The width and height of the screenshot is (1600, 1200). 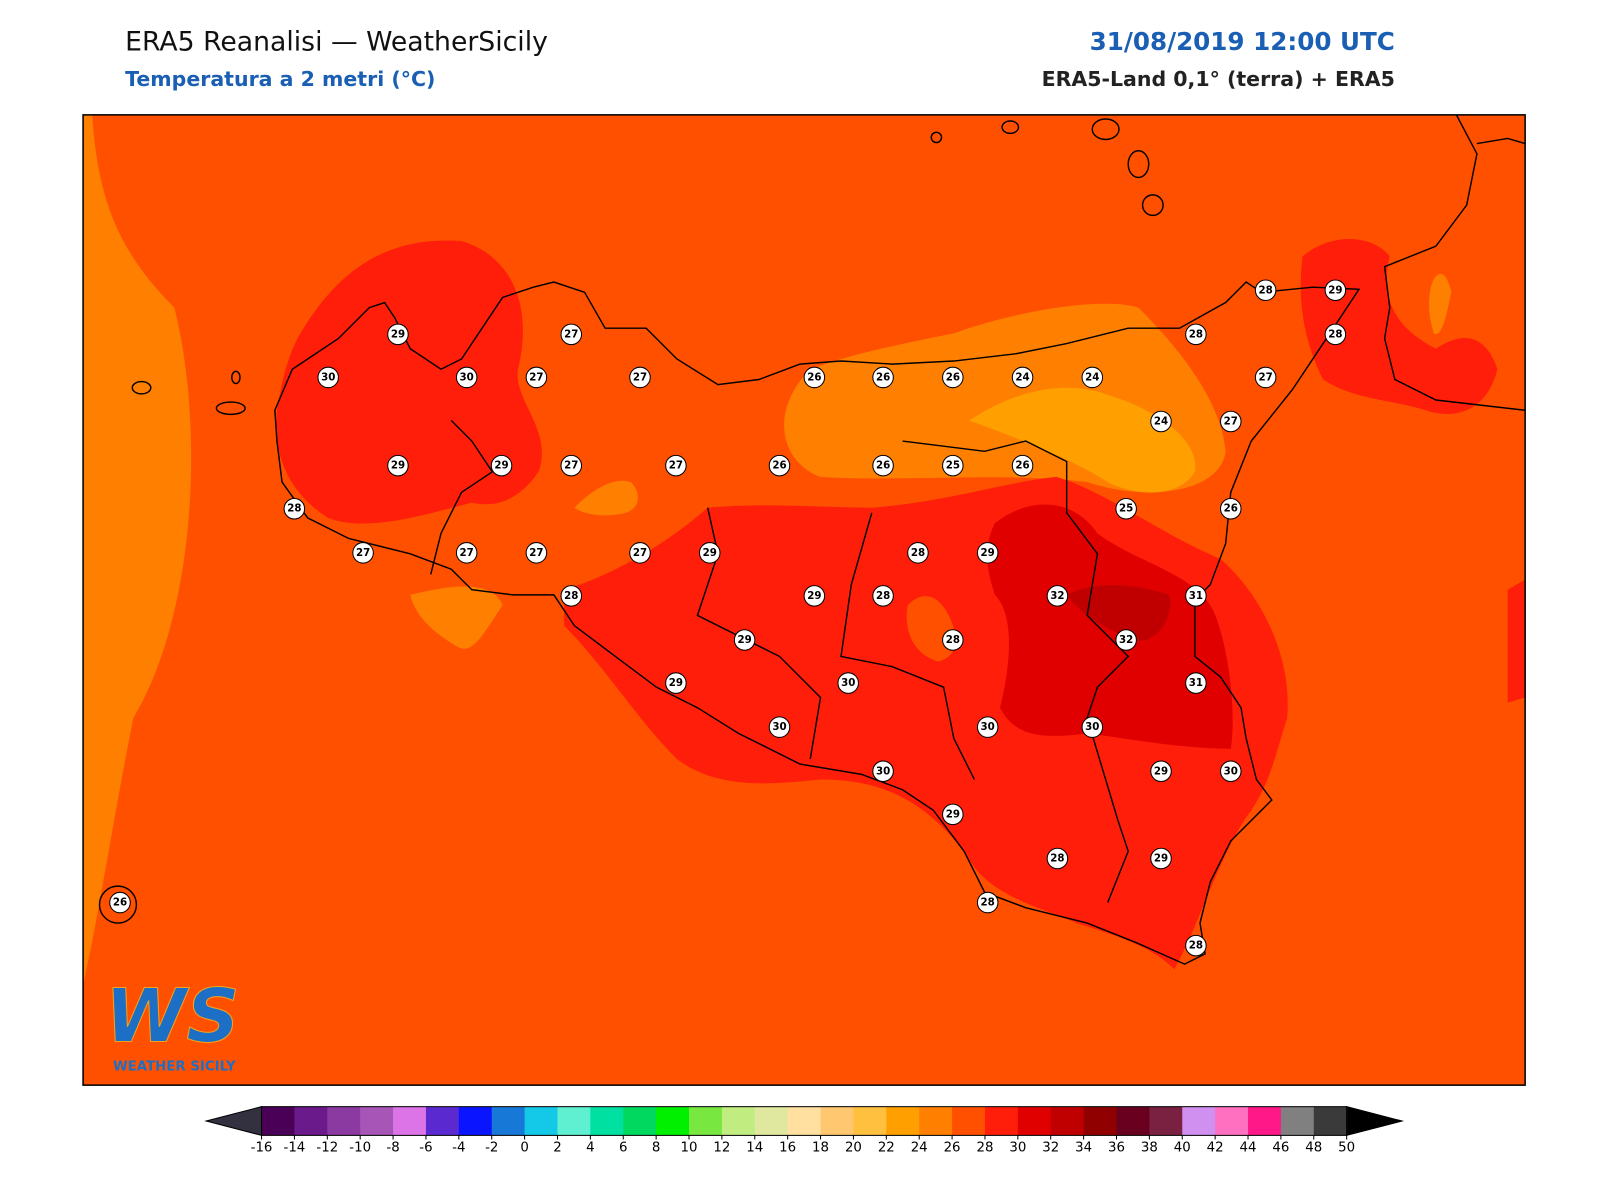 I want to click on colorbar-tick-label: -10, so click(x=360, y=1148).